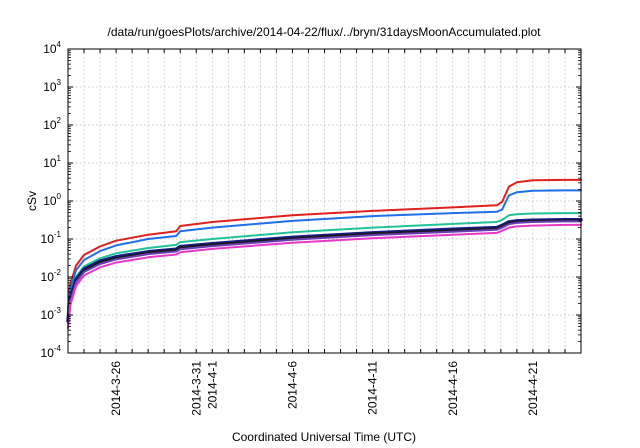  Describe the element at coordinates (324, 437) in the screenshot. I see `x-axis-label: Coordinated Universal Time (UTC)` at that location.